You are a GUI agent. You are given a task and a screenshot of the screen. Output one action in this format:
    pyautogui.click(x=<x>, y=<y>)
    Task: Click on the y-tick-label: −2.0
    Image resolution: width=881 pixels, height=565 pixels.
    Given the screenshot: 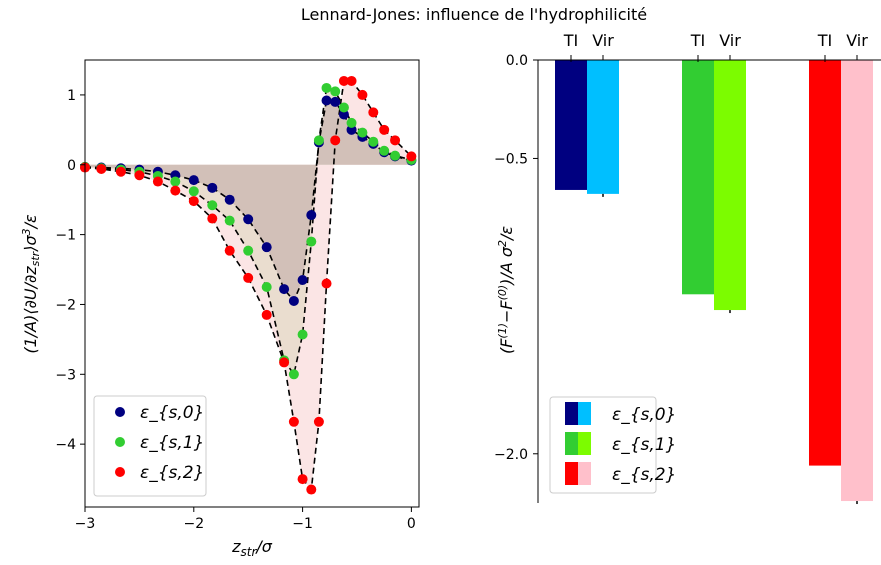 What is the action you would take?
    pyautogui.click(x=511, y=455)
    